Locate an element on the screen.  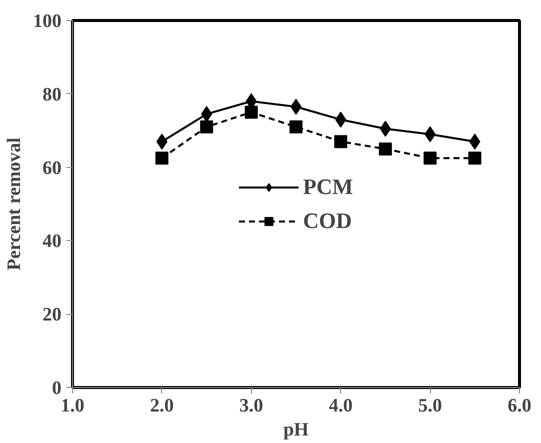
x-tick-label: 5.0 is located at coordinates (430, 406).